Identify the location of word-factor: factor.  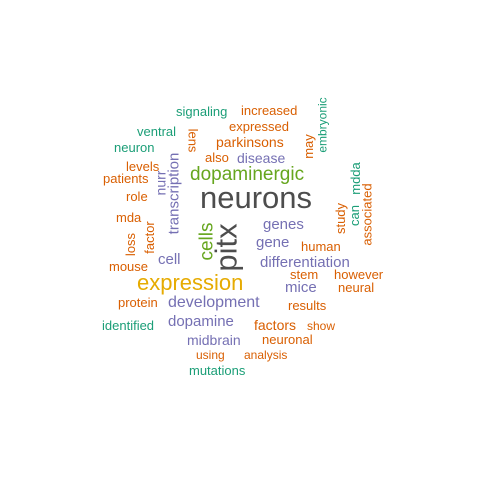
(149, 237).